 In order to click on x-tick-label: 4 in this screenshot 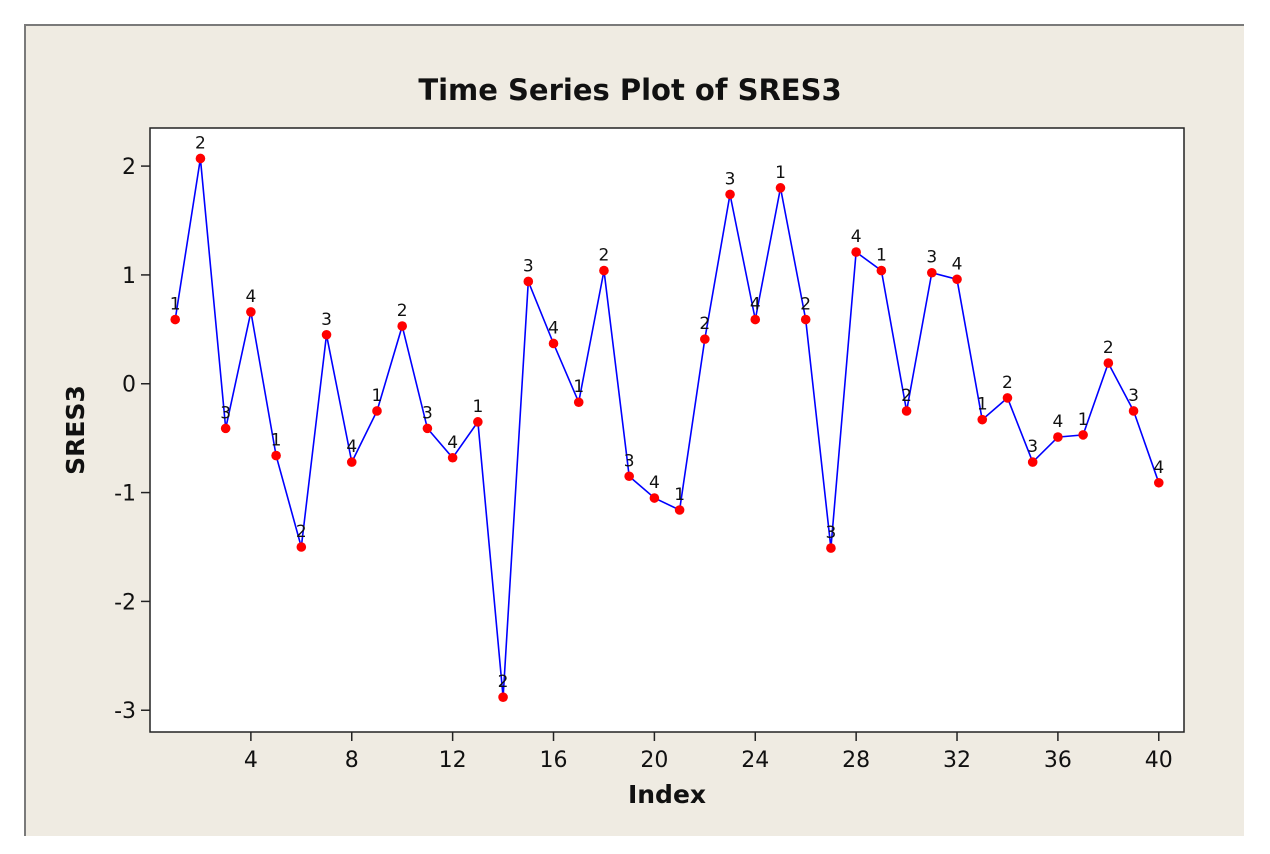, I will do `click(251, 760)`.